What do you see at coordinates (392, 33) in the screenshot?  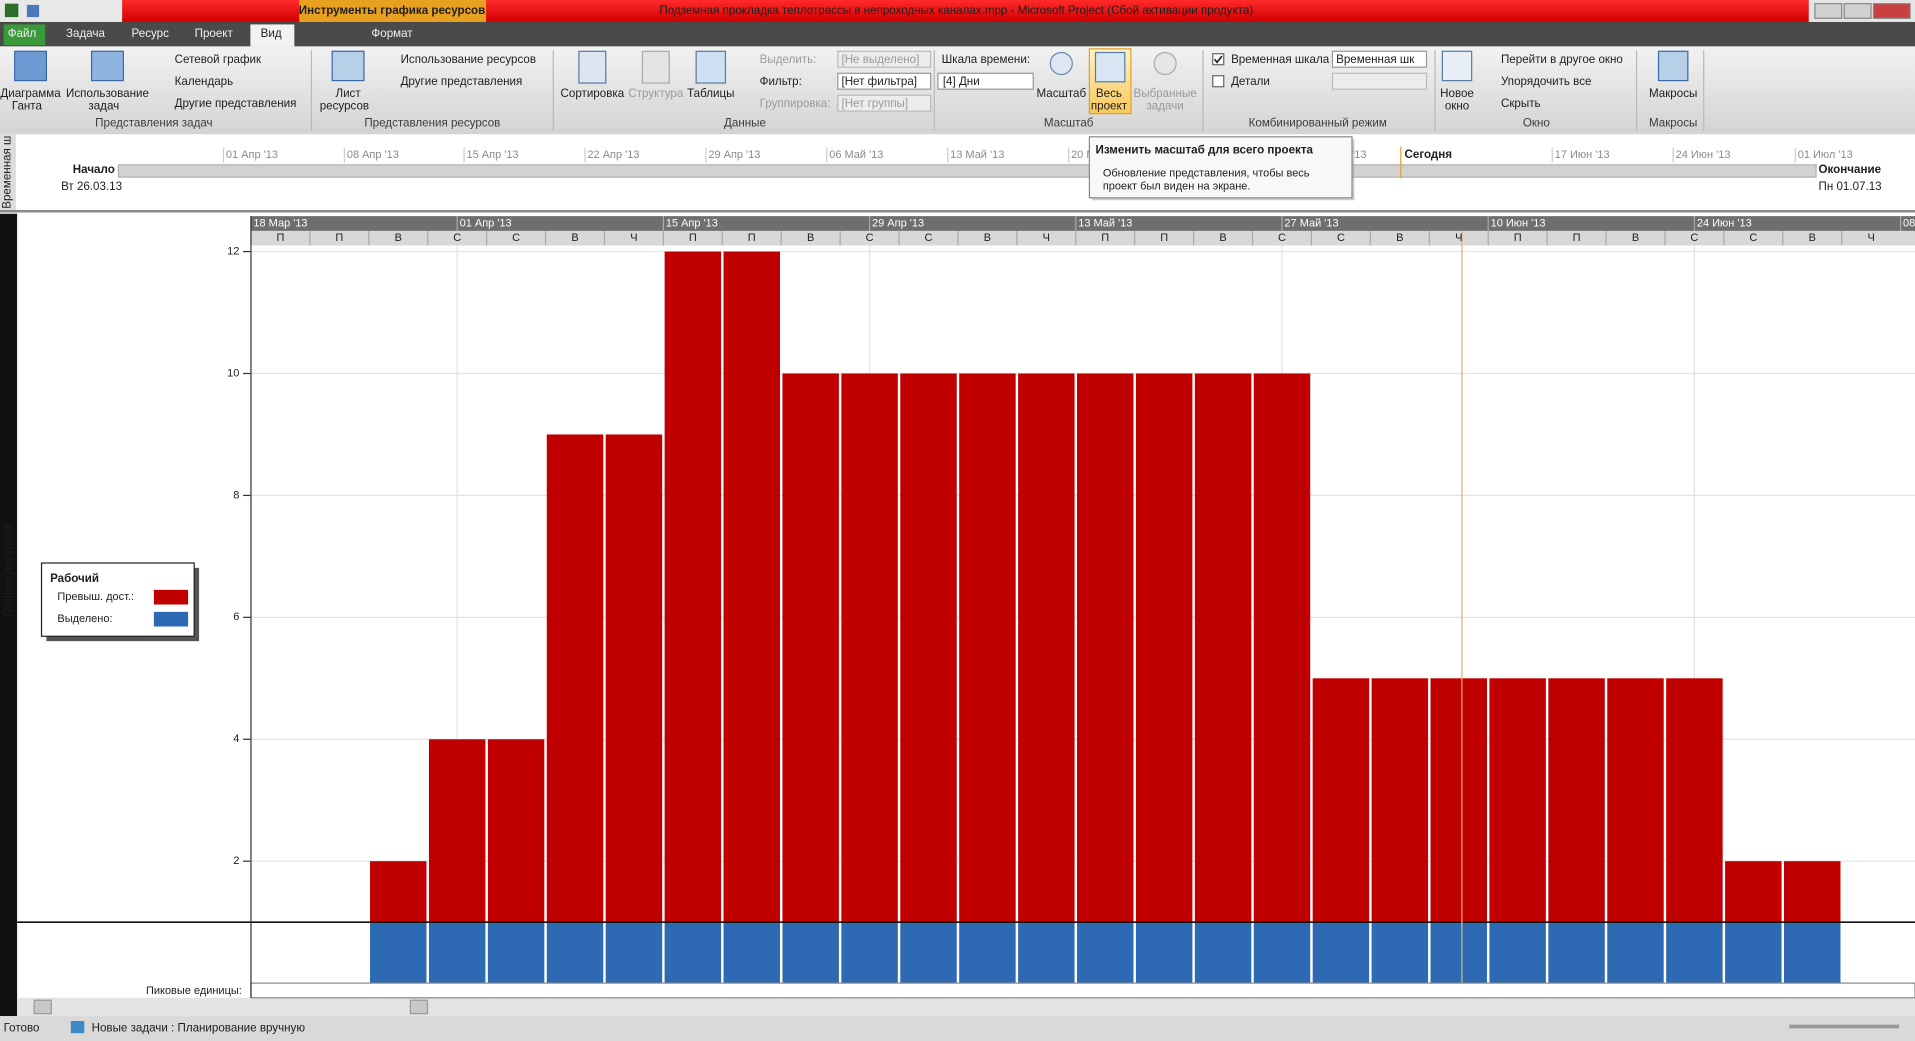 I see `ribbon-tab: Формат` at bounding box center [392, 33].